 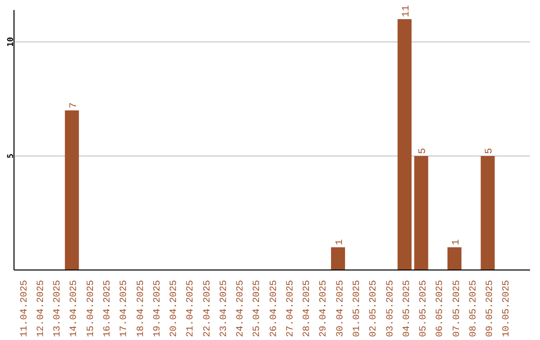 I want to click on x-tick-label: 27.04.2025, so click(x=290, y=309).